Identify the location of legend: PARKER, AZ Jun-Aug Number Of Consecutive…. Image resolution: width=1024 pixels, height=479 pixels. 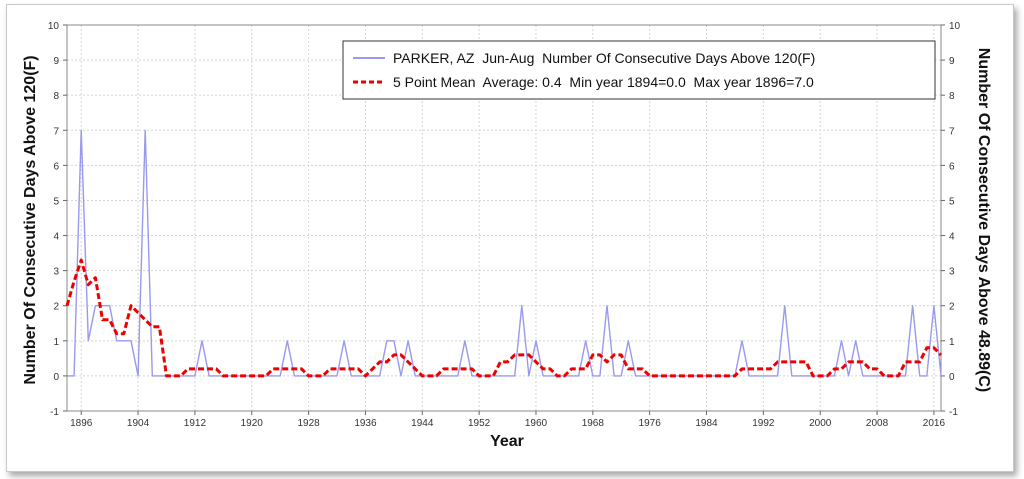
(639, 70).